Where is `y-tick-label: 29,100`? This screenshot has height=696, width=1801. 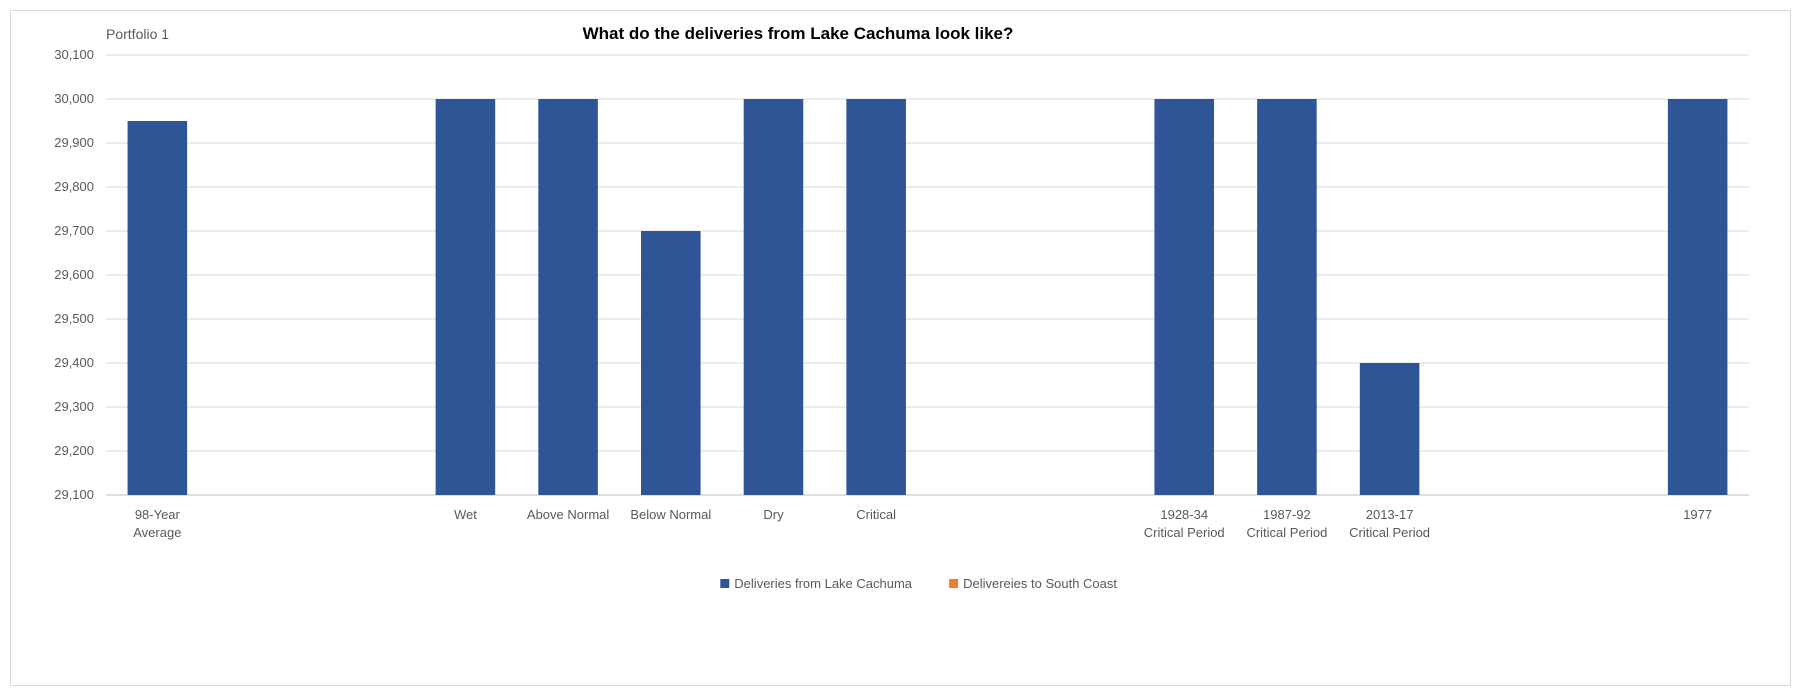
y-tick-label: 29,100 is located at coordinates (74, 494).